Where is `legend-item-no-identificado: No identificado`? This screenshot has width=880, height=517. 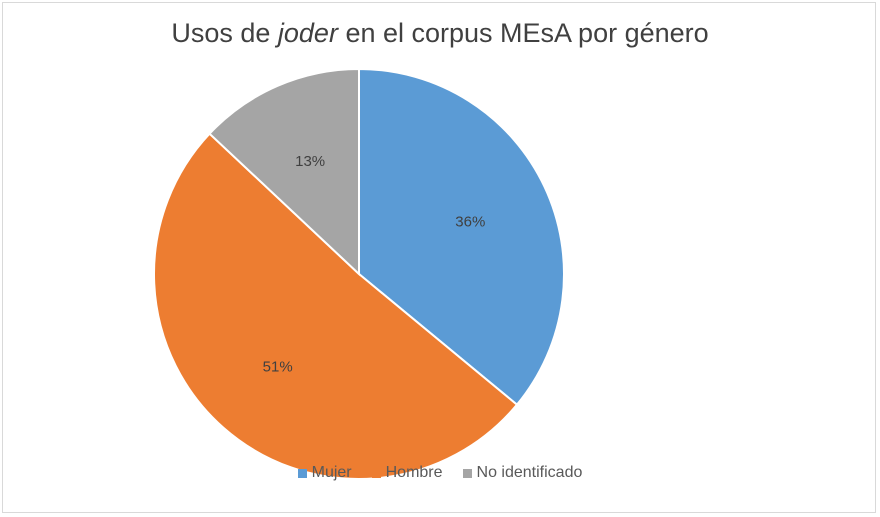 legend-item-no-identificado: No identificado is located at coordinates (522, 473).